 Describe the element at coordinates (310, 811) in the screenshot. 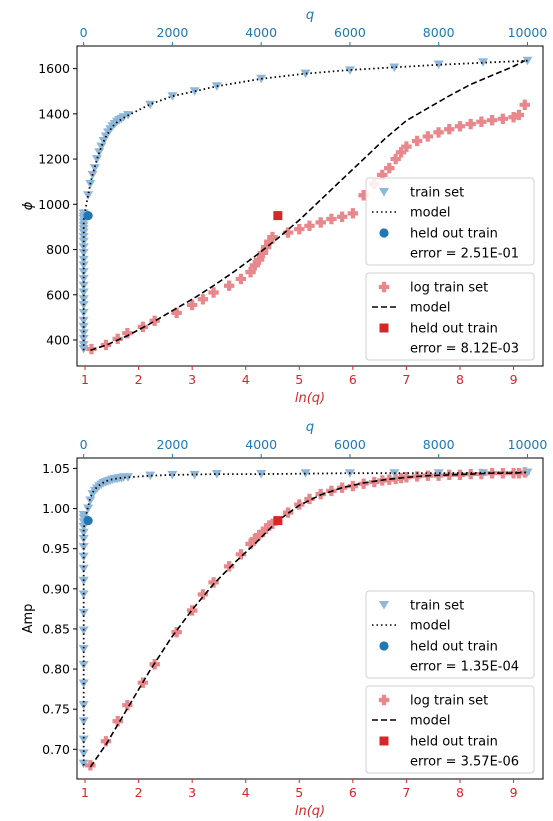

I see `x-bottom-axis-title: ln(q)` at that location.